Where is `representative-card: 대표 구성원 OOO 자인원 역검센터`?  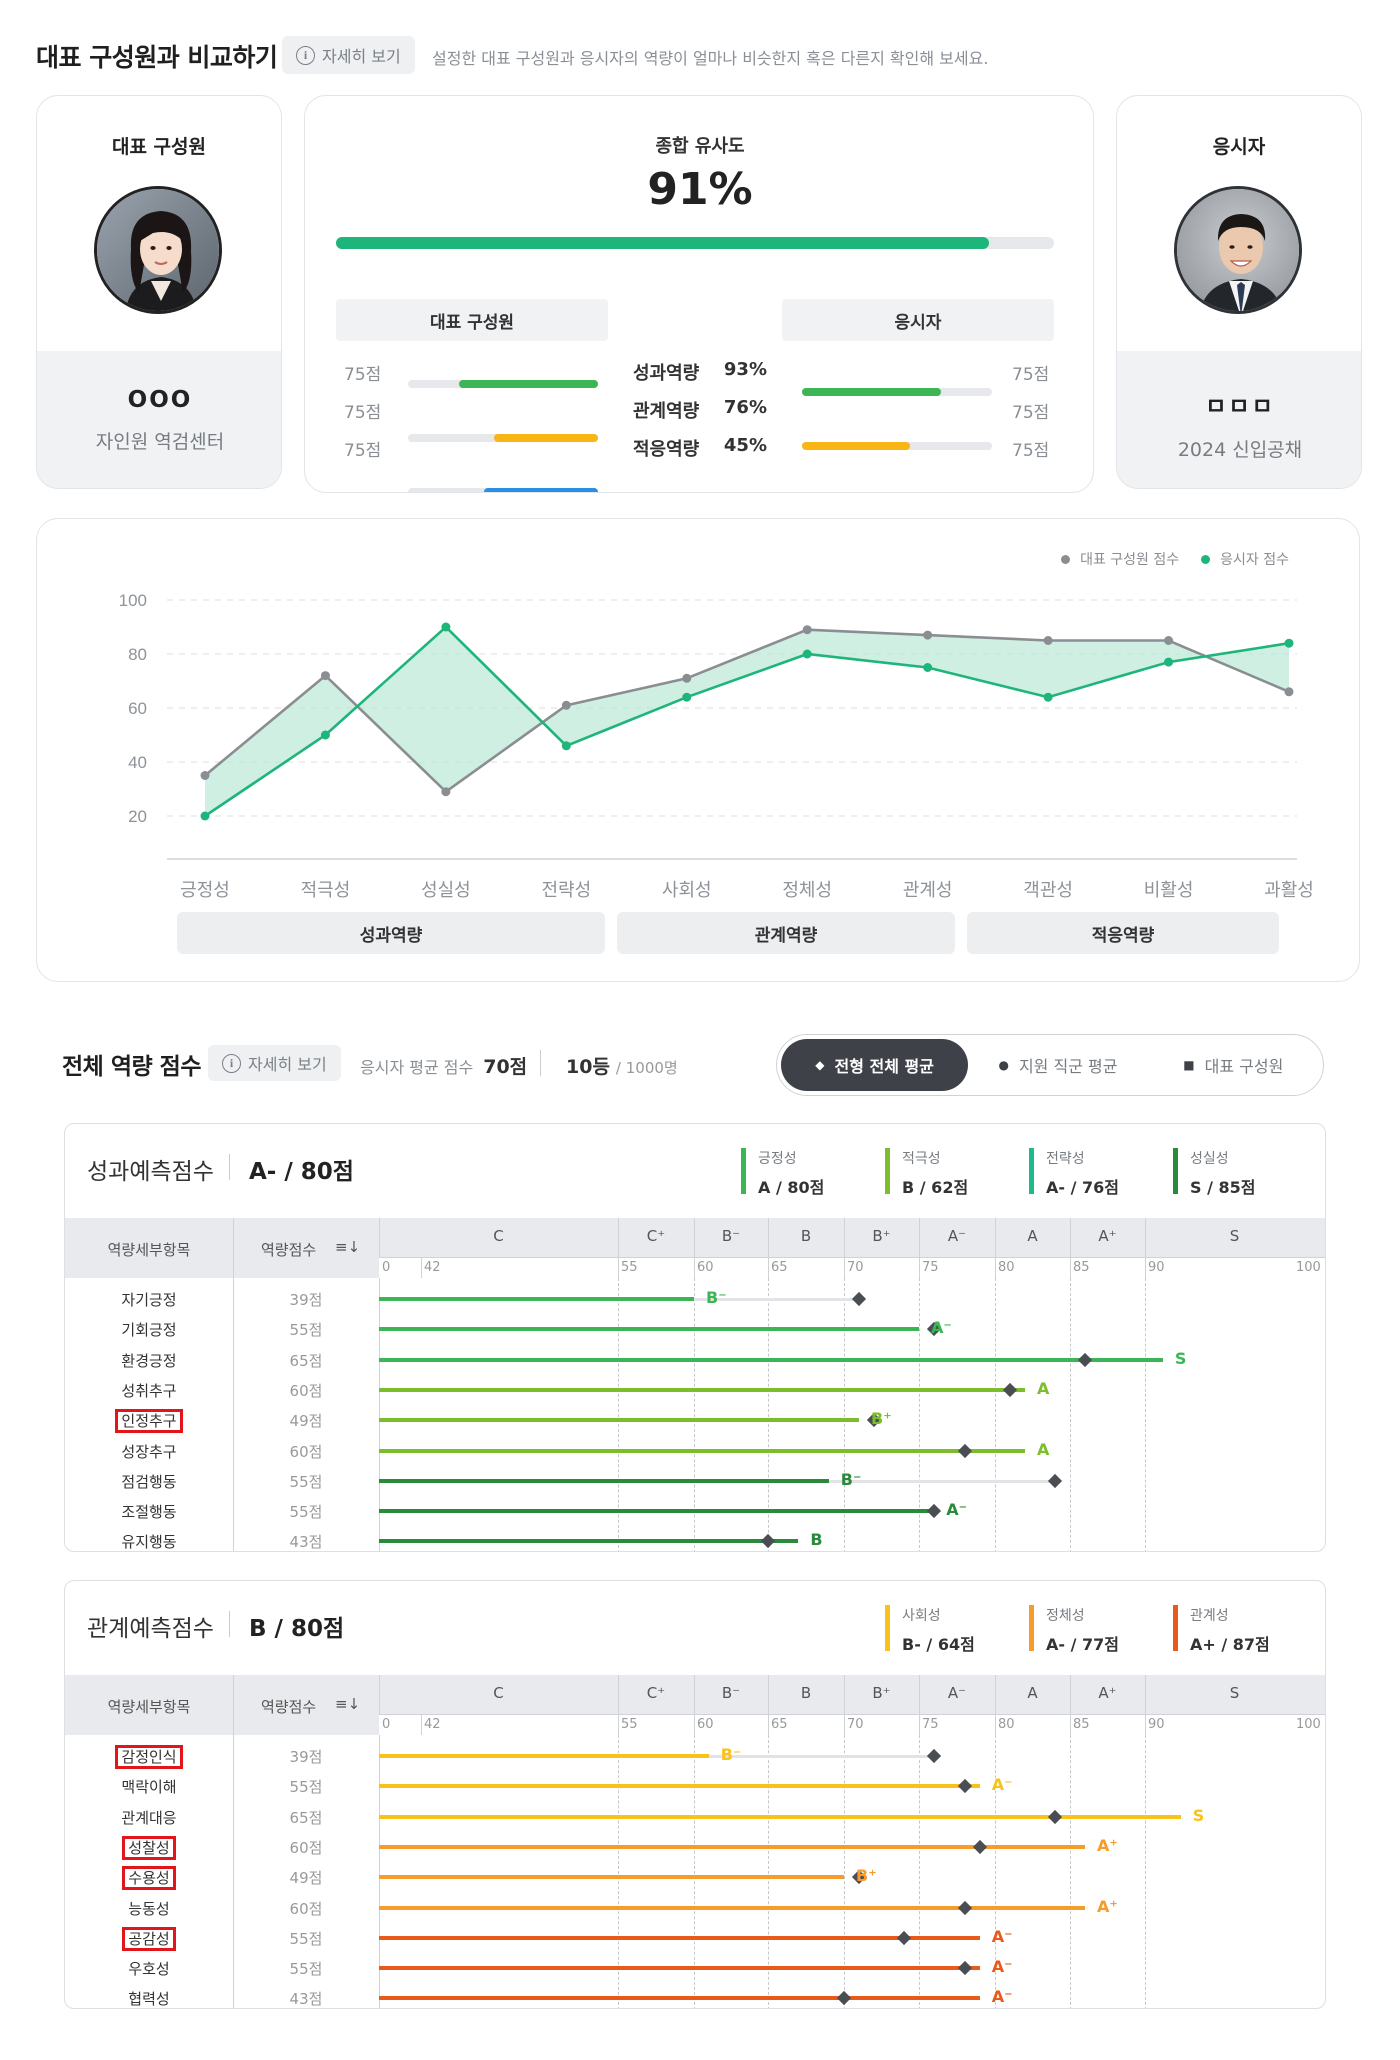 representative-card: 대표 구성원 OOO 자인원 역검센터 is located at coordinates (159, 292).